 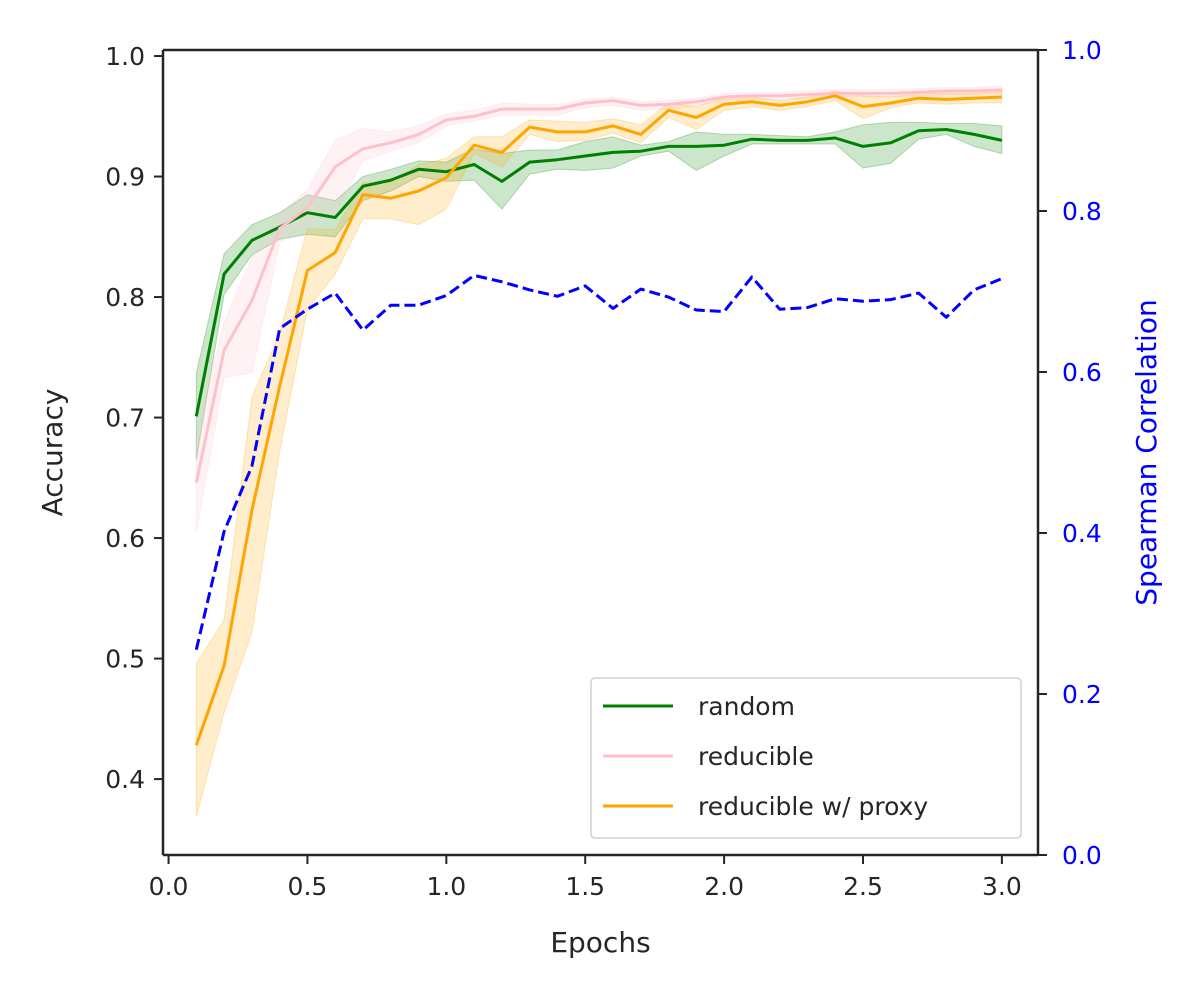 I want to click on y2-tick-label: 0.4, so click(x=1082, y=533).